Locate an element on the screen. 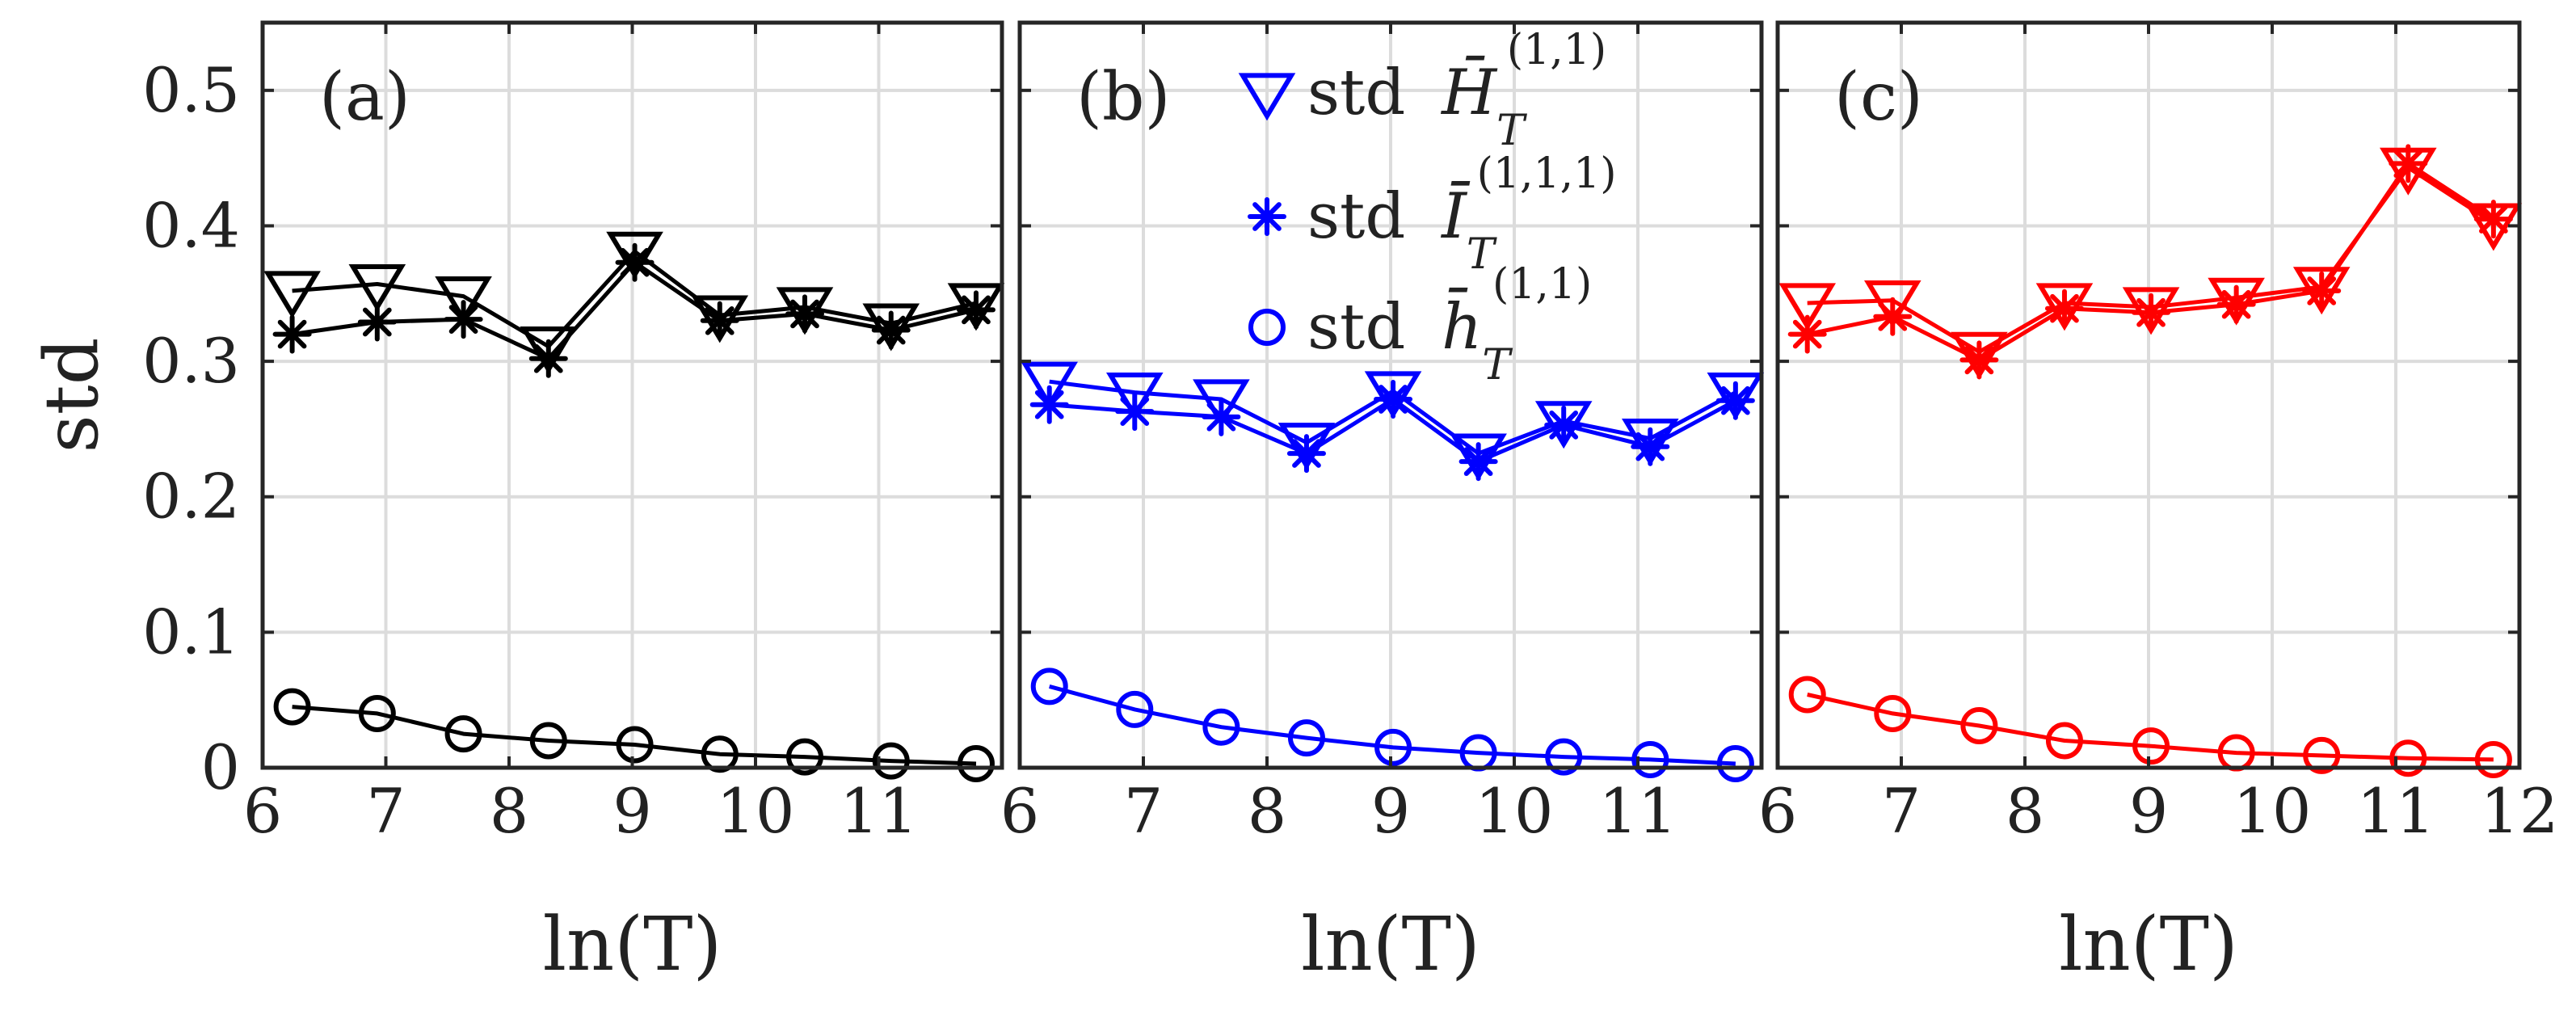 This screenshot has height=1015, width=2576. panel-1-xtick-label: 7 is located at coordinates (1143, 811).